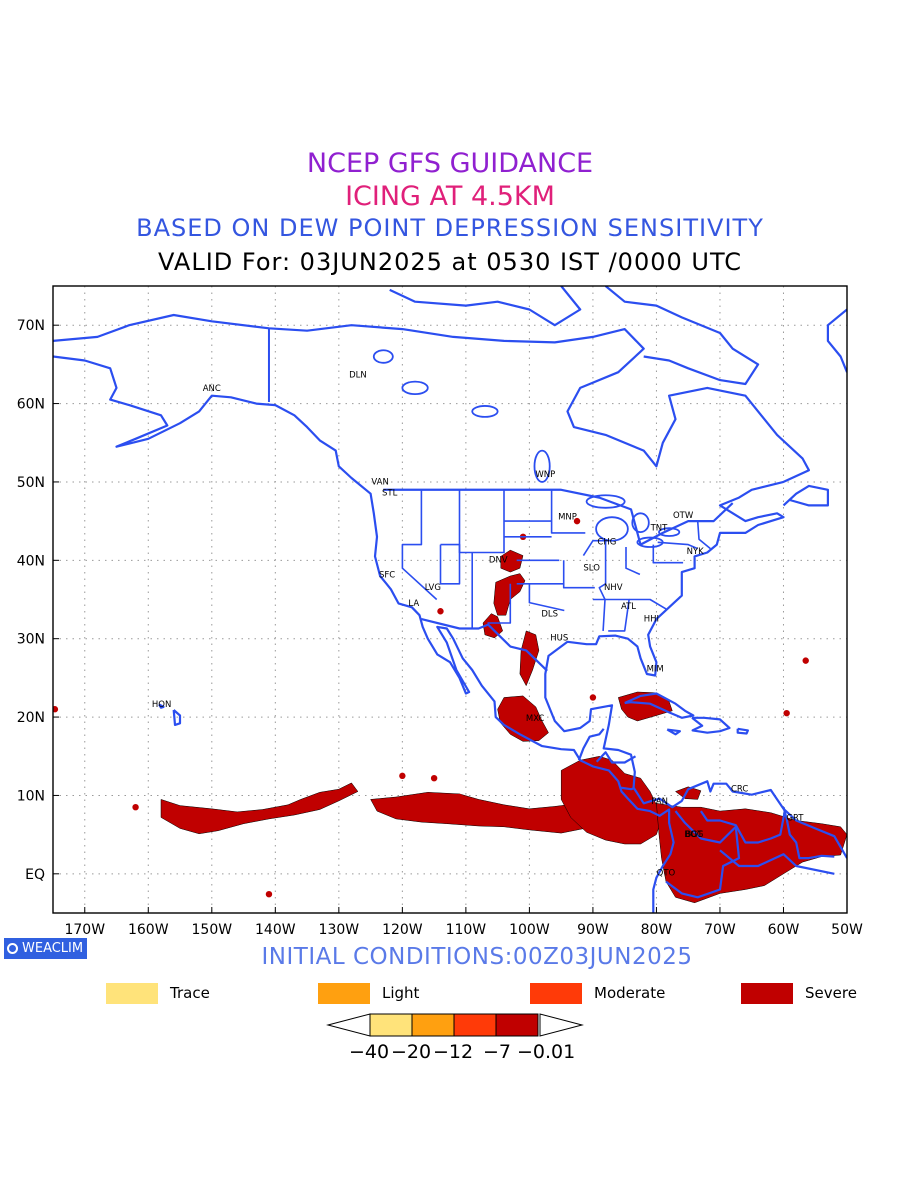 The height and width of the screenshot is (1200, 900). What do you see at coordinates (348, 1025) in the screenshot?
I see `colorbar-left-arrow` at bounding box center [348, 1025].